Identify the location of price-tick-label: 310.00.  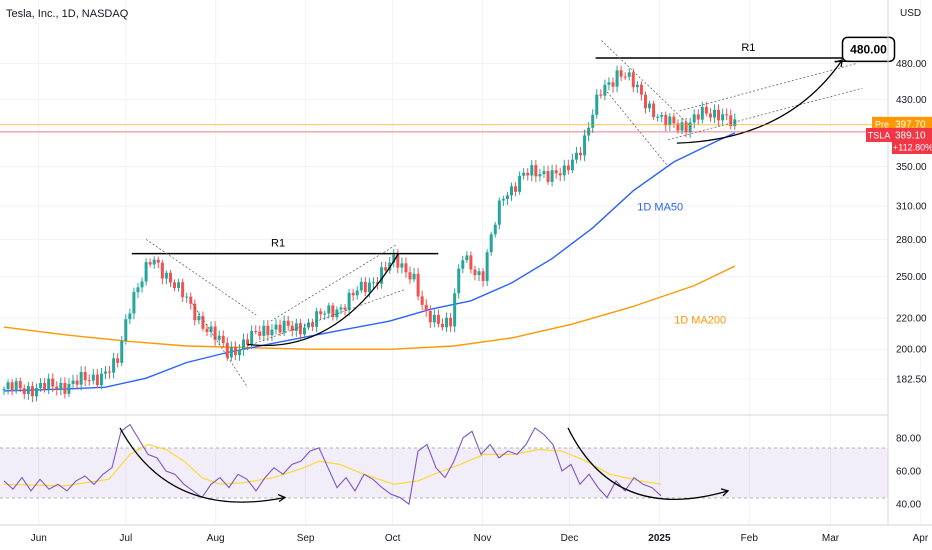
(911, 207).